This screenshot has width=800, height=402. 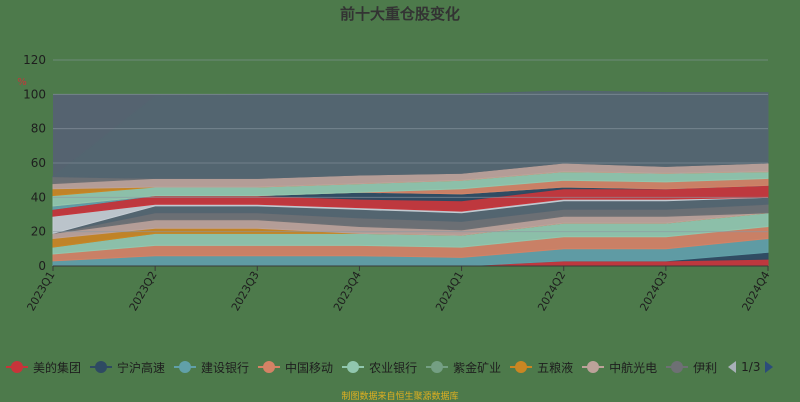 What do you see at coordinates (732, 367) in the screenshot?
I see `legend-prev-icon` at bounding box center [732, 367].